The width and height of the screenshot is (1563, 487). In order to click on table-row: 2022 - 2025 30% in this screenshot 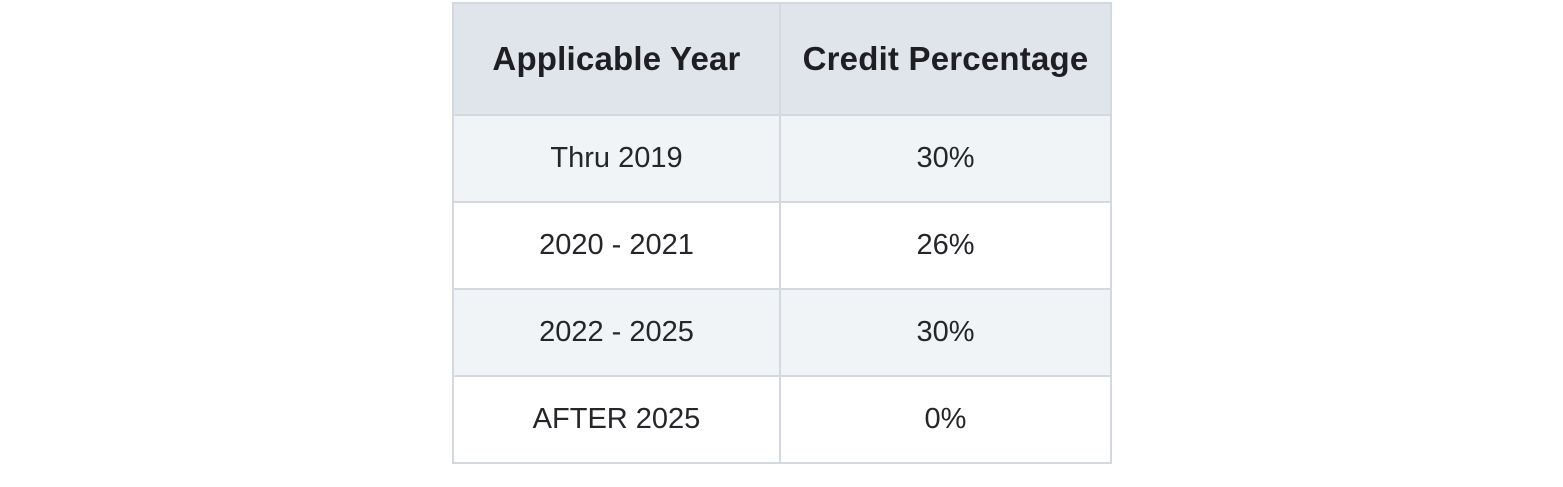, I will do `click(782, 332)`.